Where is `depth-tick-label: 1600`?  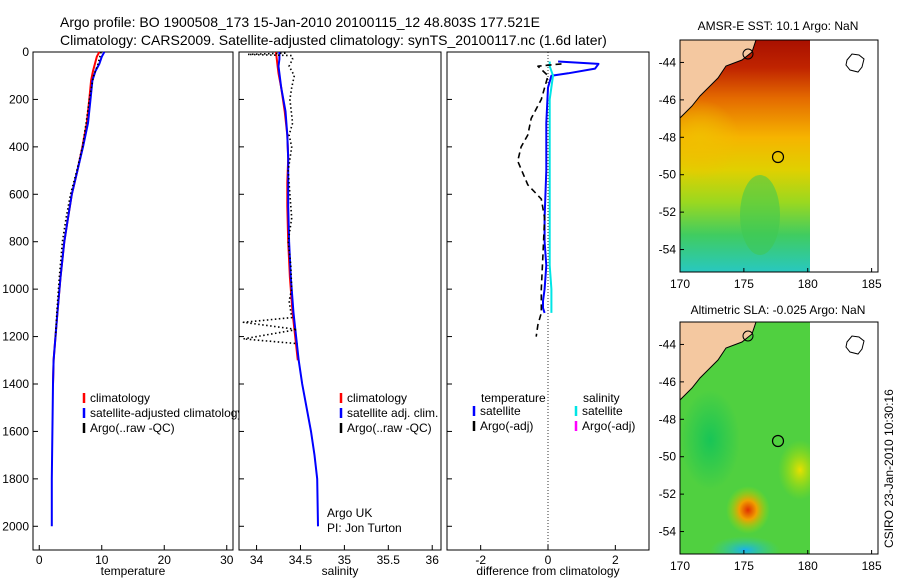 depth-tick-label: 1600 is located at coordinates (15, 431).